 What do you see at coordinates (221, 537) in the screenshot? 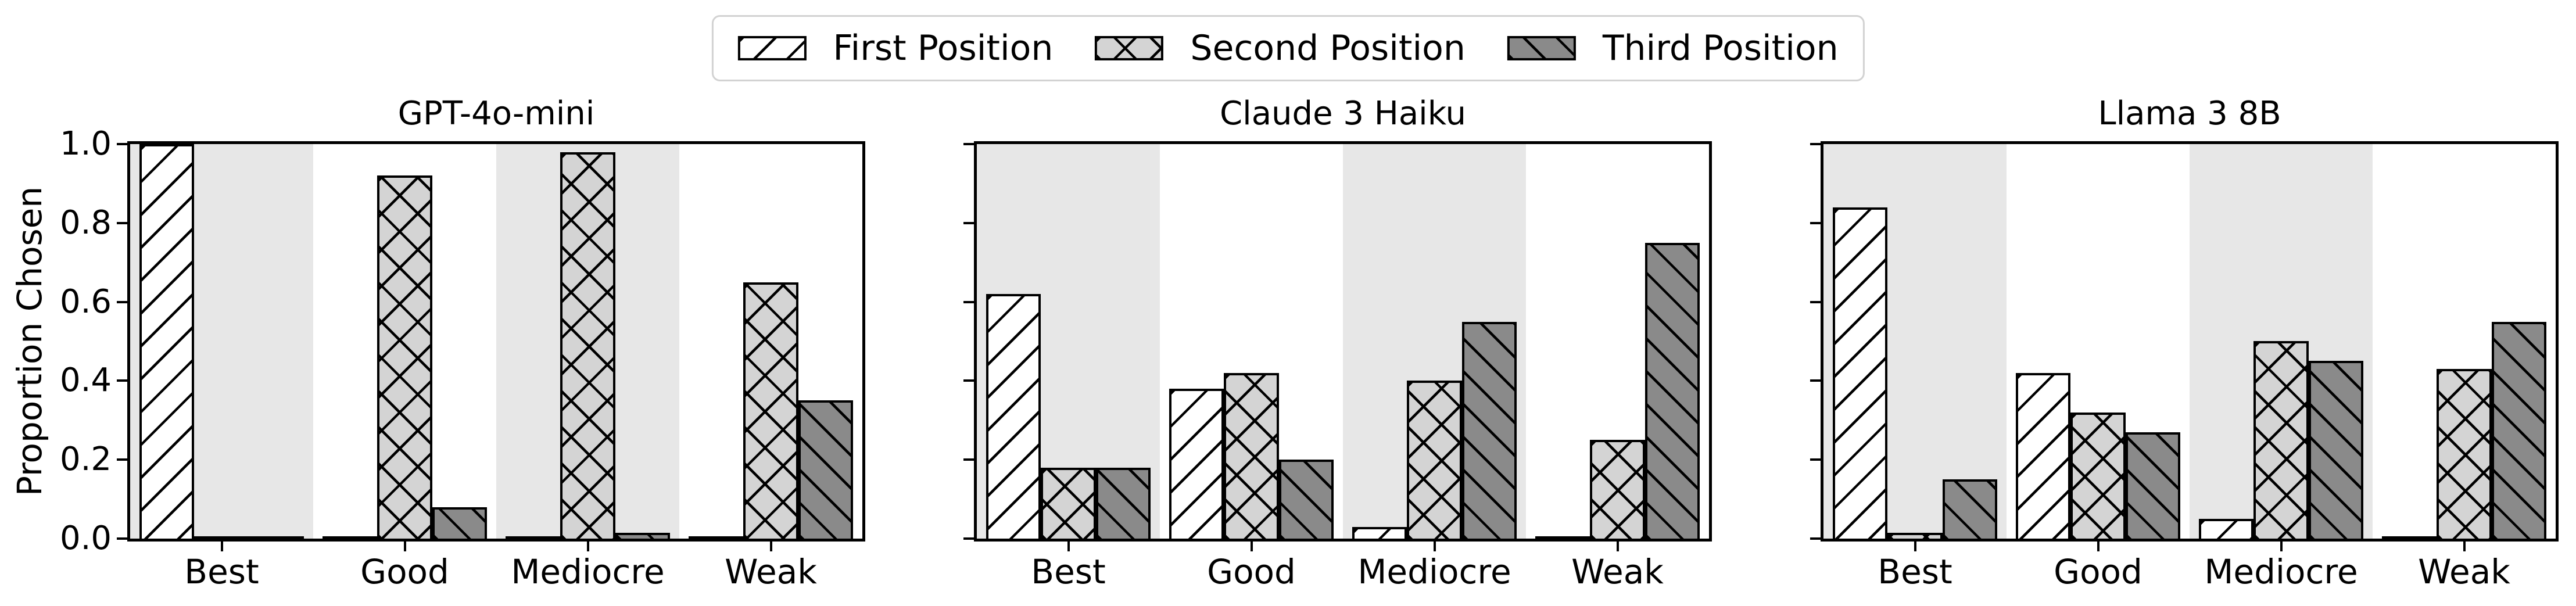
I see `bar-gpt-4o-mini-best-second-position` at bounding box center [221, 537].